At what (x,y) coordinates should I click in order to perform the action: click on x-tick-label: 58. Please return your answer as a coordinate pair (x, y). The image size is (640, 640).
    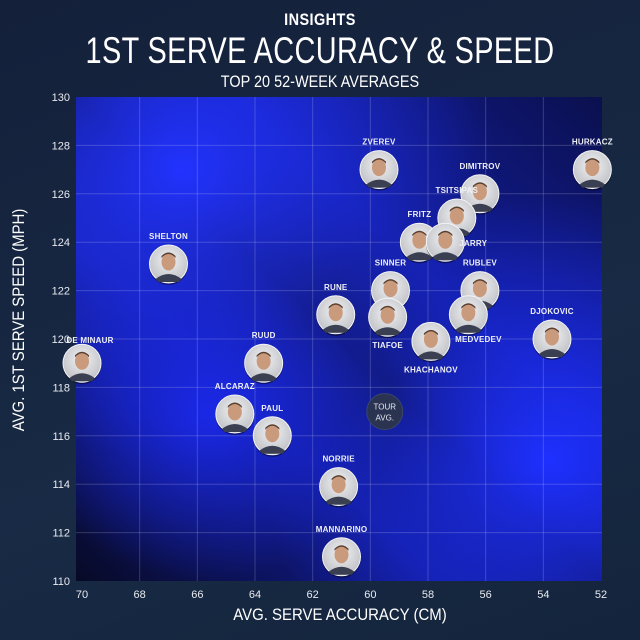
    Looking at the image, I should click on (428, 595).